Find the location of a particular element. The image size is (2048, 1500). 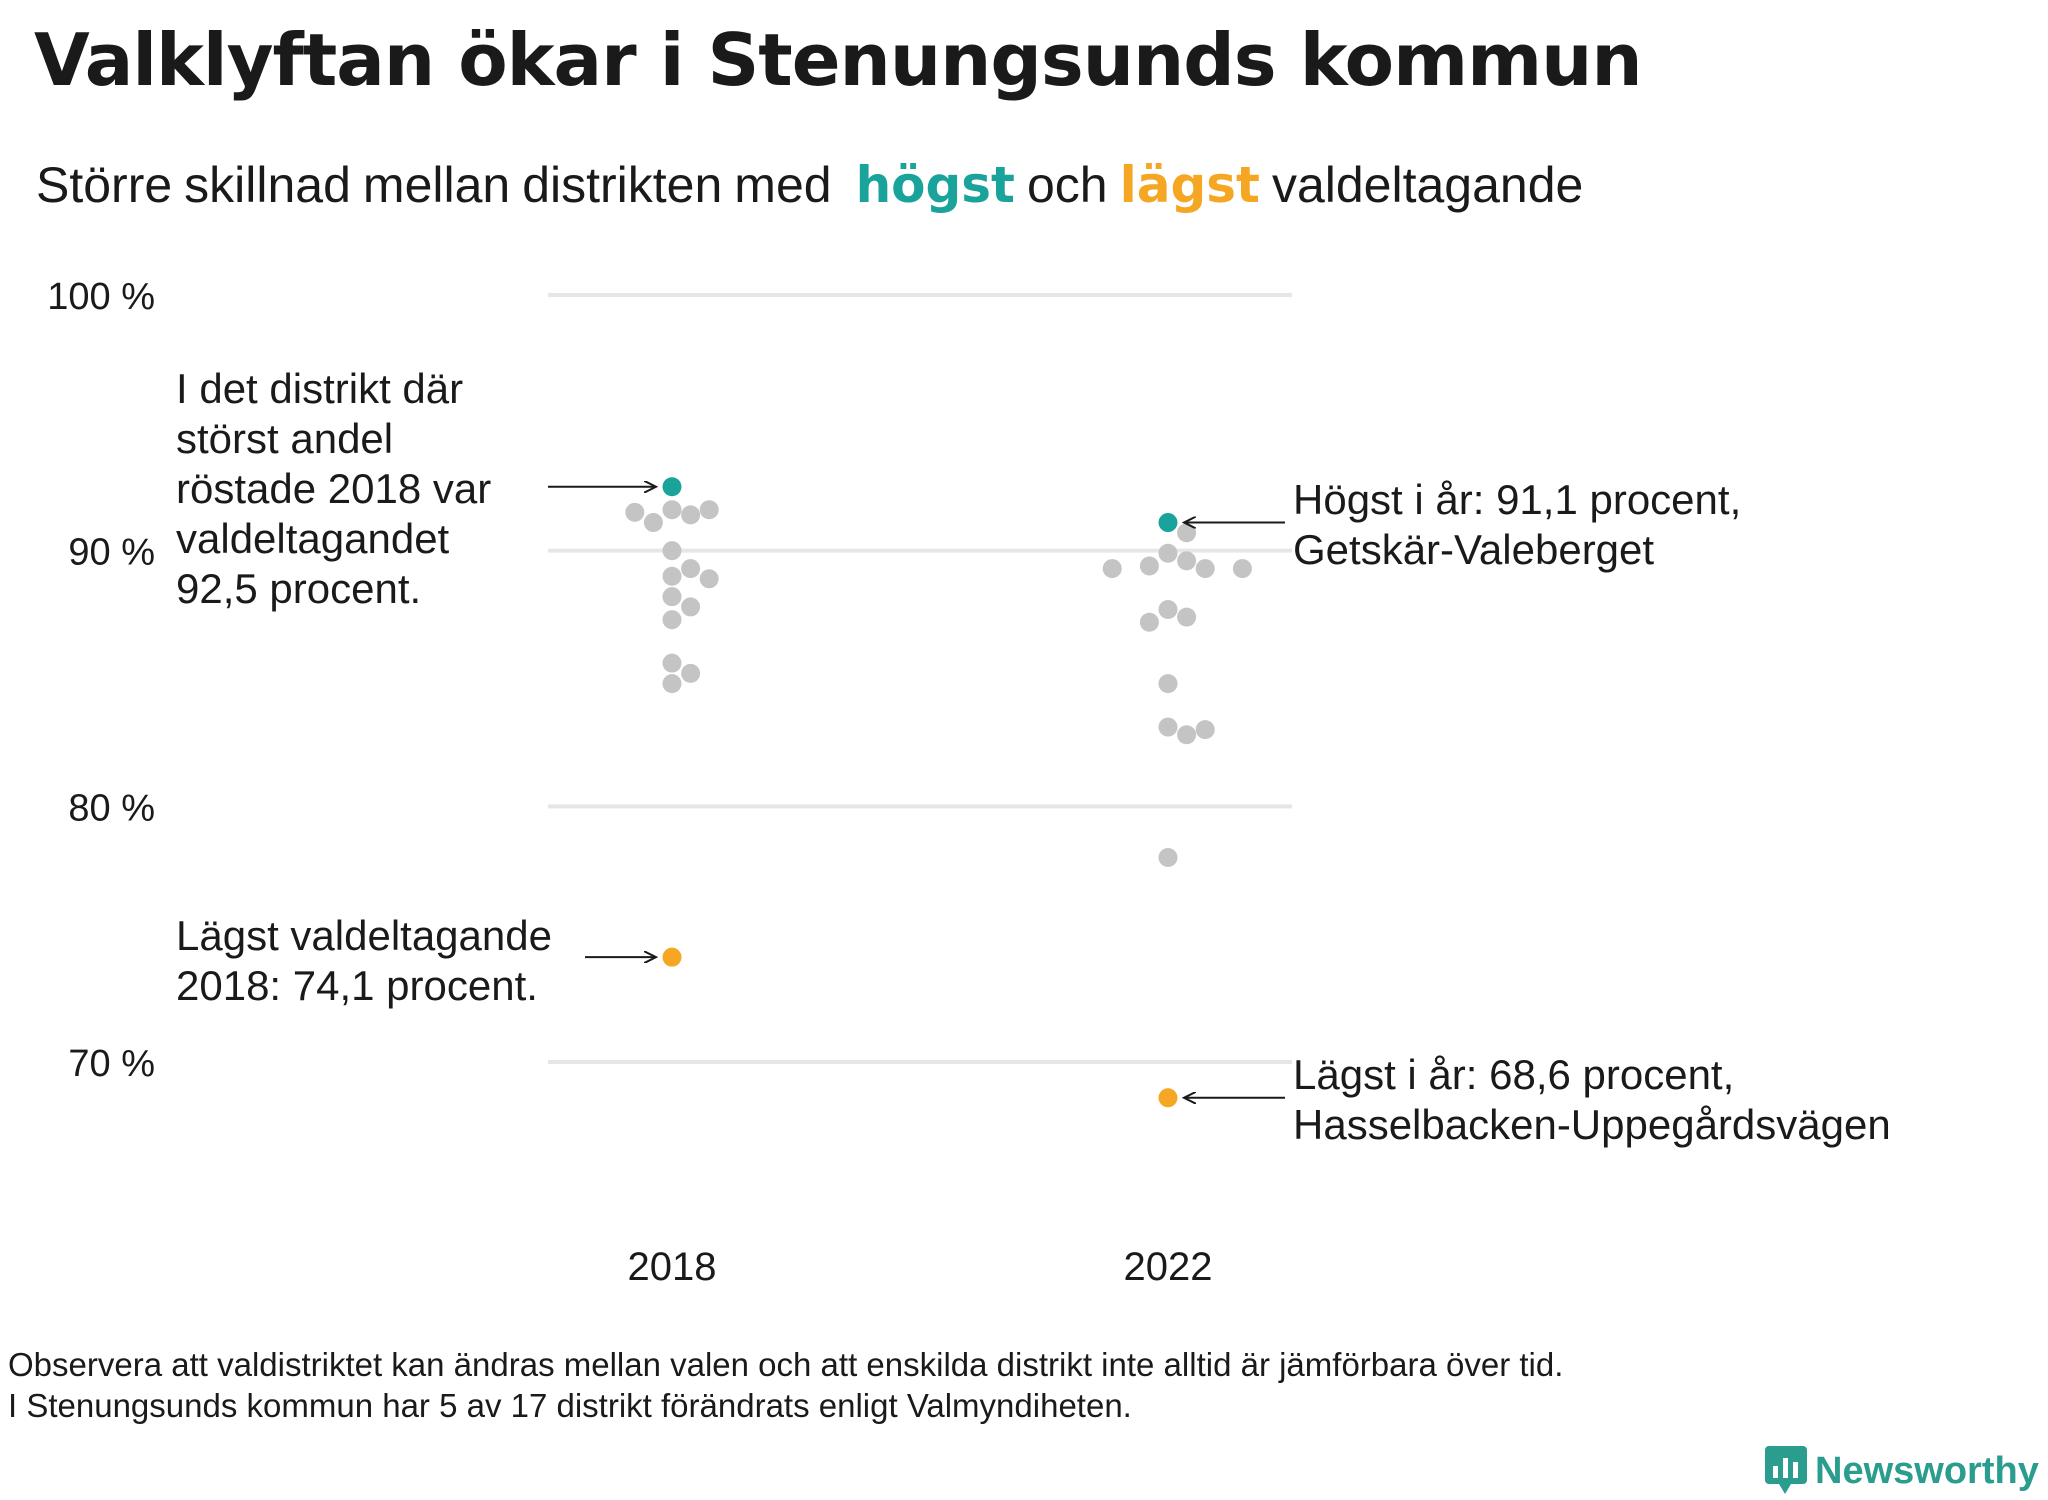

annotation-low-2018-line-0: Lägst valdeltagande is located at coordinates (364, 935).